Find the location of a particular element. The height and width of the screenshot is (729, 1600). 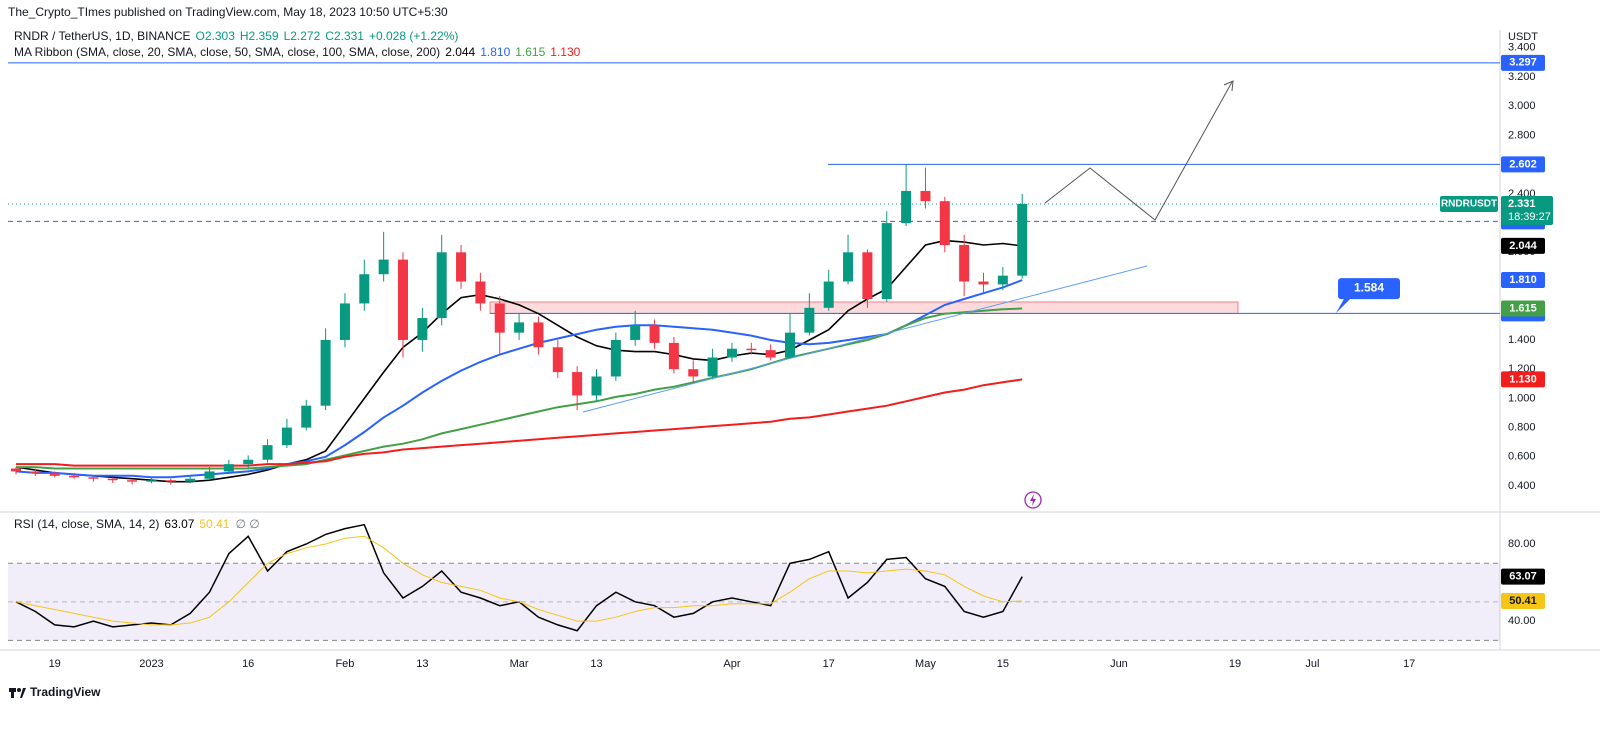

y-tick-label: 0.400 is located at coordinates (1522, 486).